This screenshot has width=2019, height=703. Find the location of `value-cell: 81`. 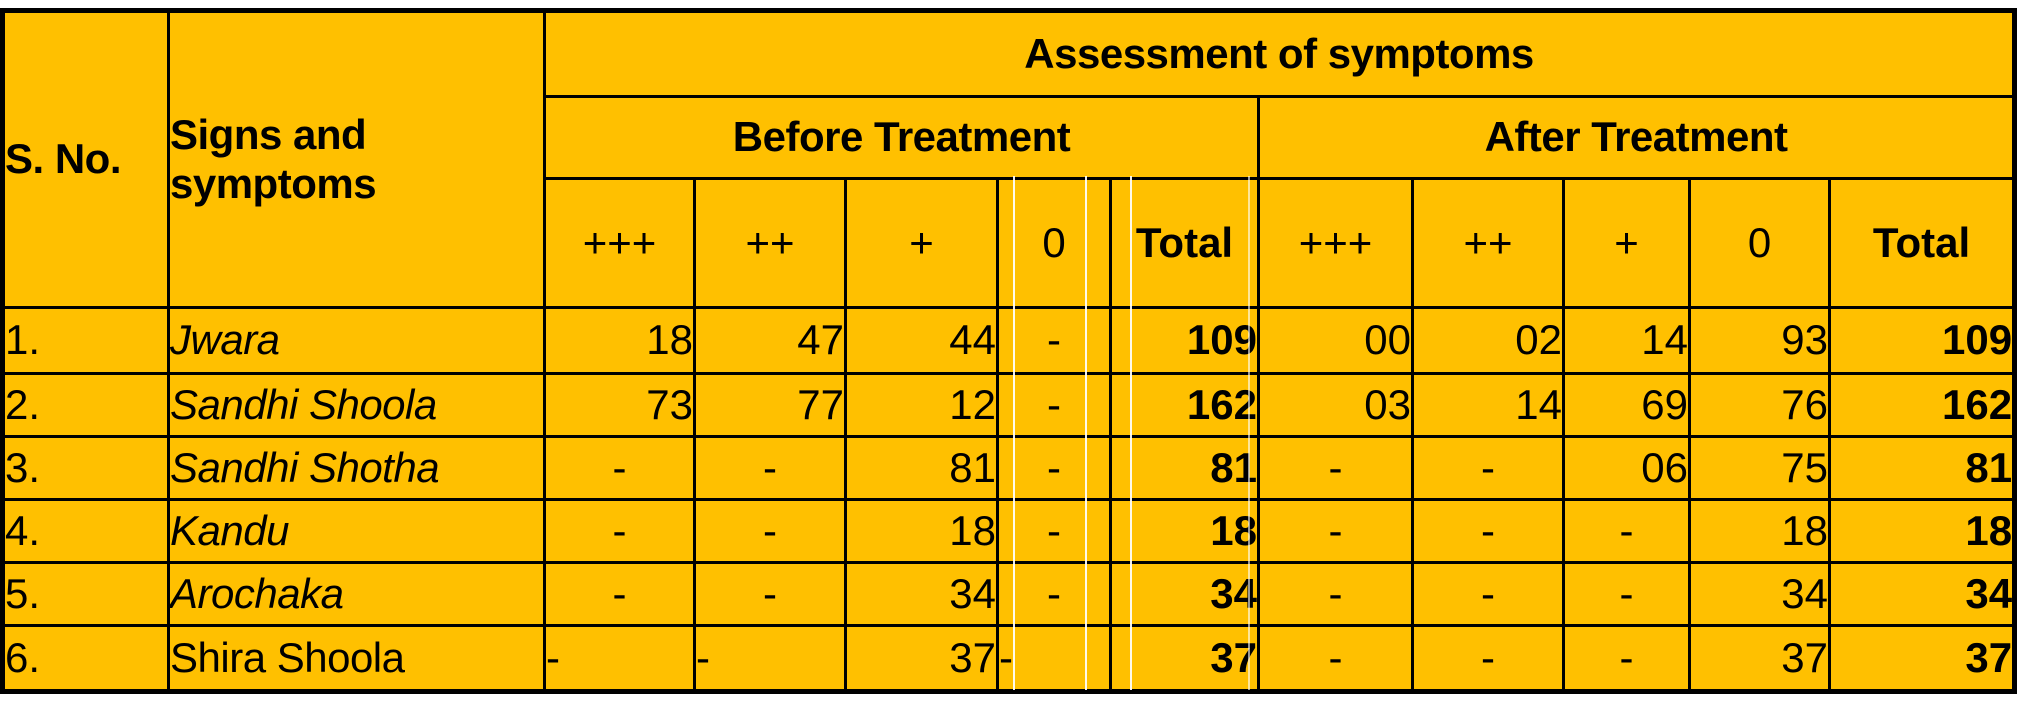

value-cell: 81 is located at coordinates (921, 468).